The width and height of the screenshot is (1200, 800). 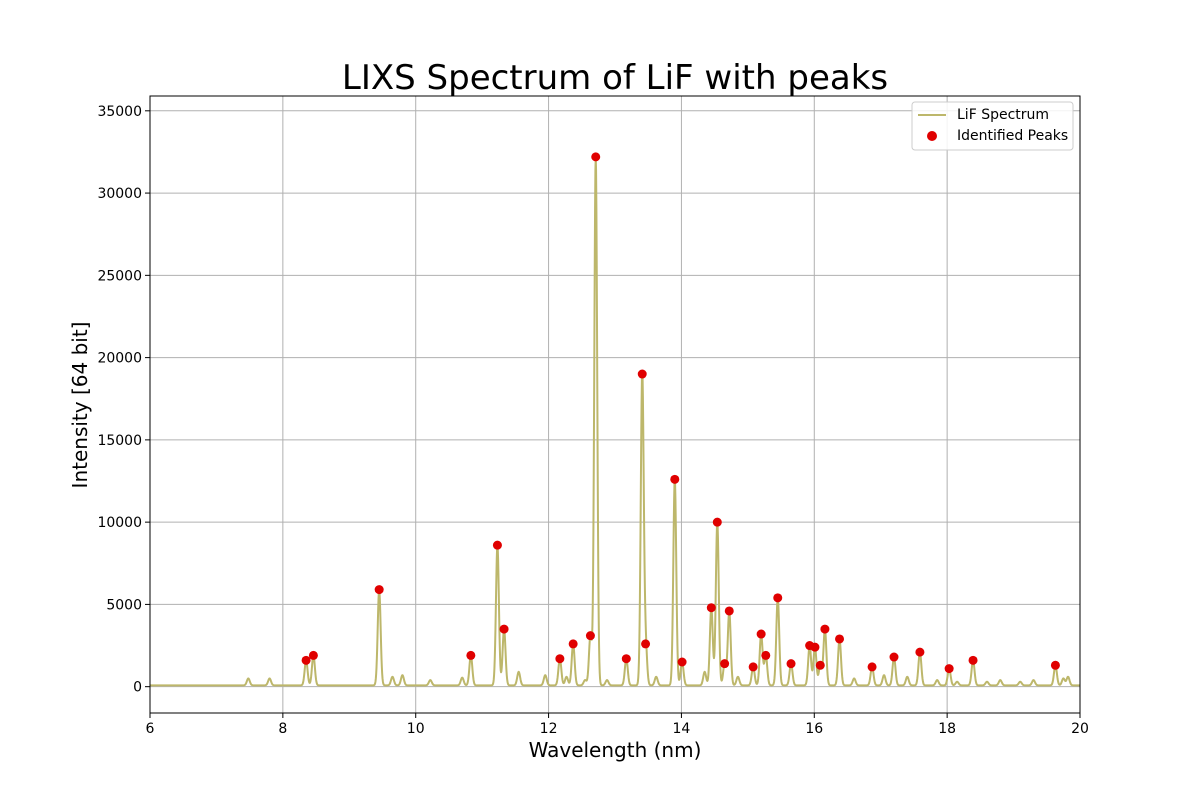 I want to click on legend-box, so click(x=992, y=126).